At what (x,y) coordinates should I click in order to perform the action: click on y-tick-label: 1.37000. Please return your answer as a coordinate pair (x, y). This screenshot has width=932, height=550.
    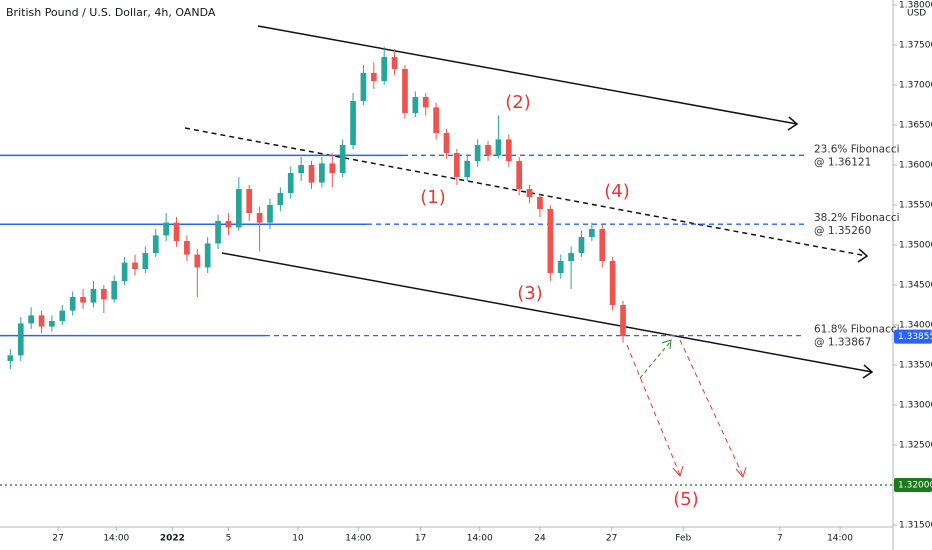
    Looking at the image, I should click on (915, 86).